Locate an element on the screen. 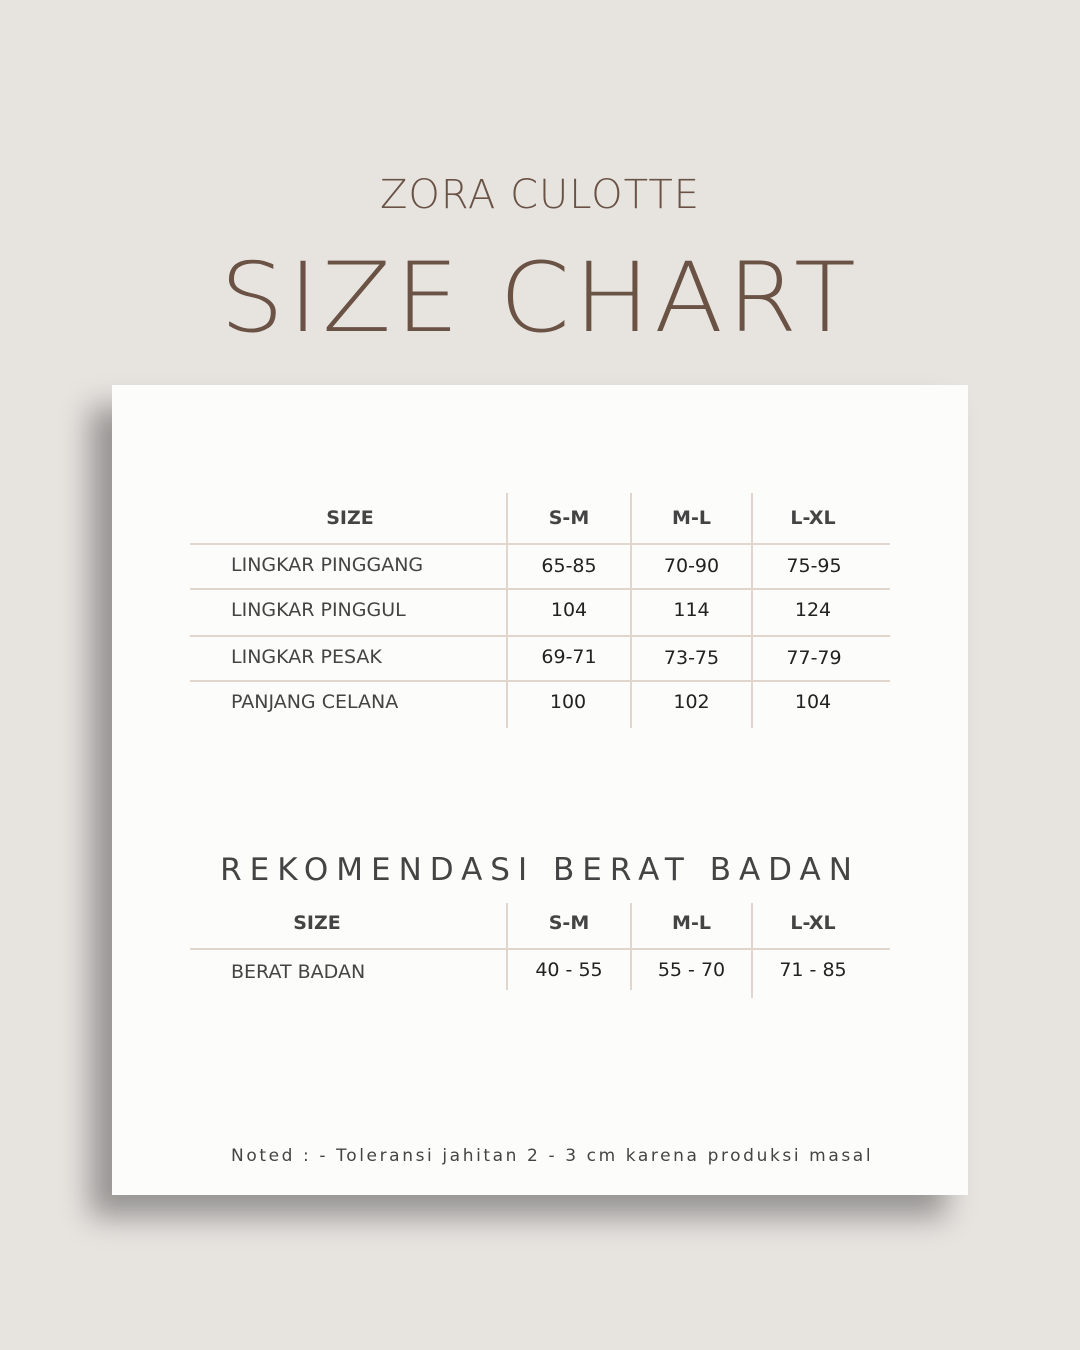  page-title: SIZE CHART is located at coordinates (540, 298).